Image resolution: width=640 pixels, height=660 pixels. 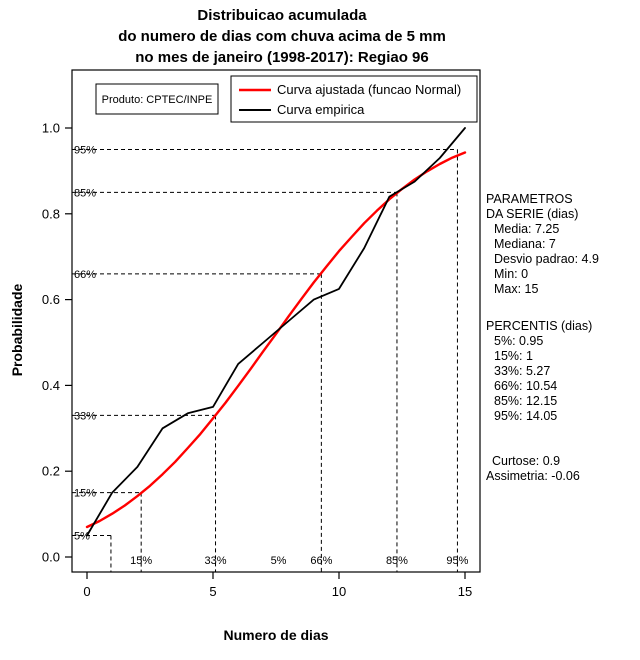 What do you see at coordinates (511, 274) in the screenshot?
I see `stats-line: Min: 0` at bounding box center [511, 274].